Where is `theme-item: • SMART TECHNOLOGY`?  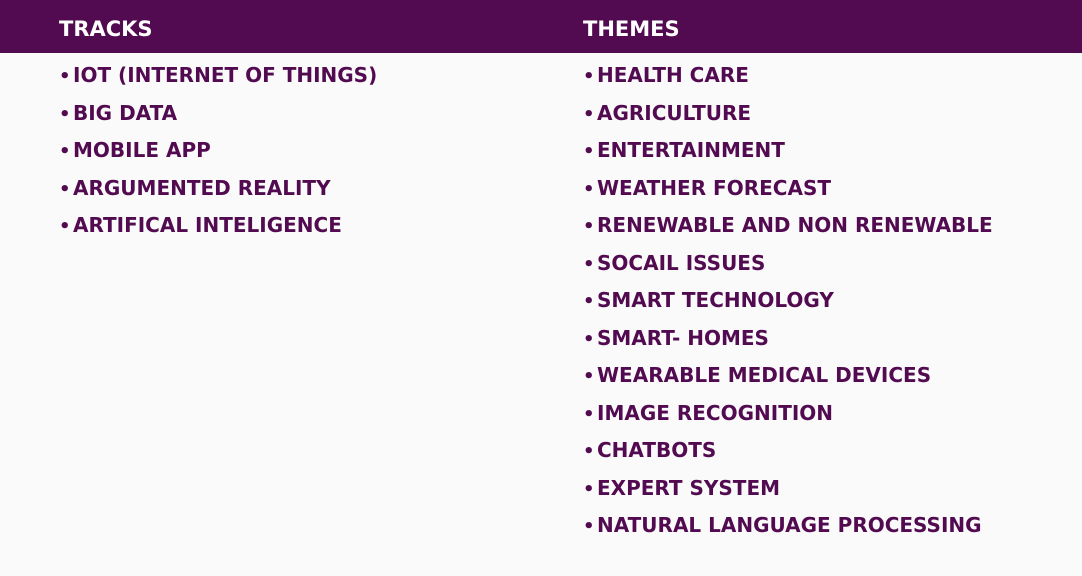 theme-item: • SMART TECHNOLOGY is located at coordinates (788, 303).